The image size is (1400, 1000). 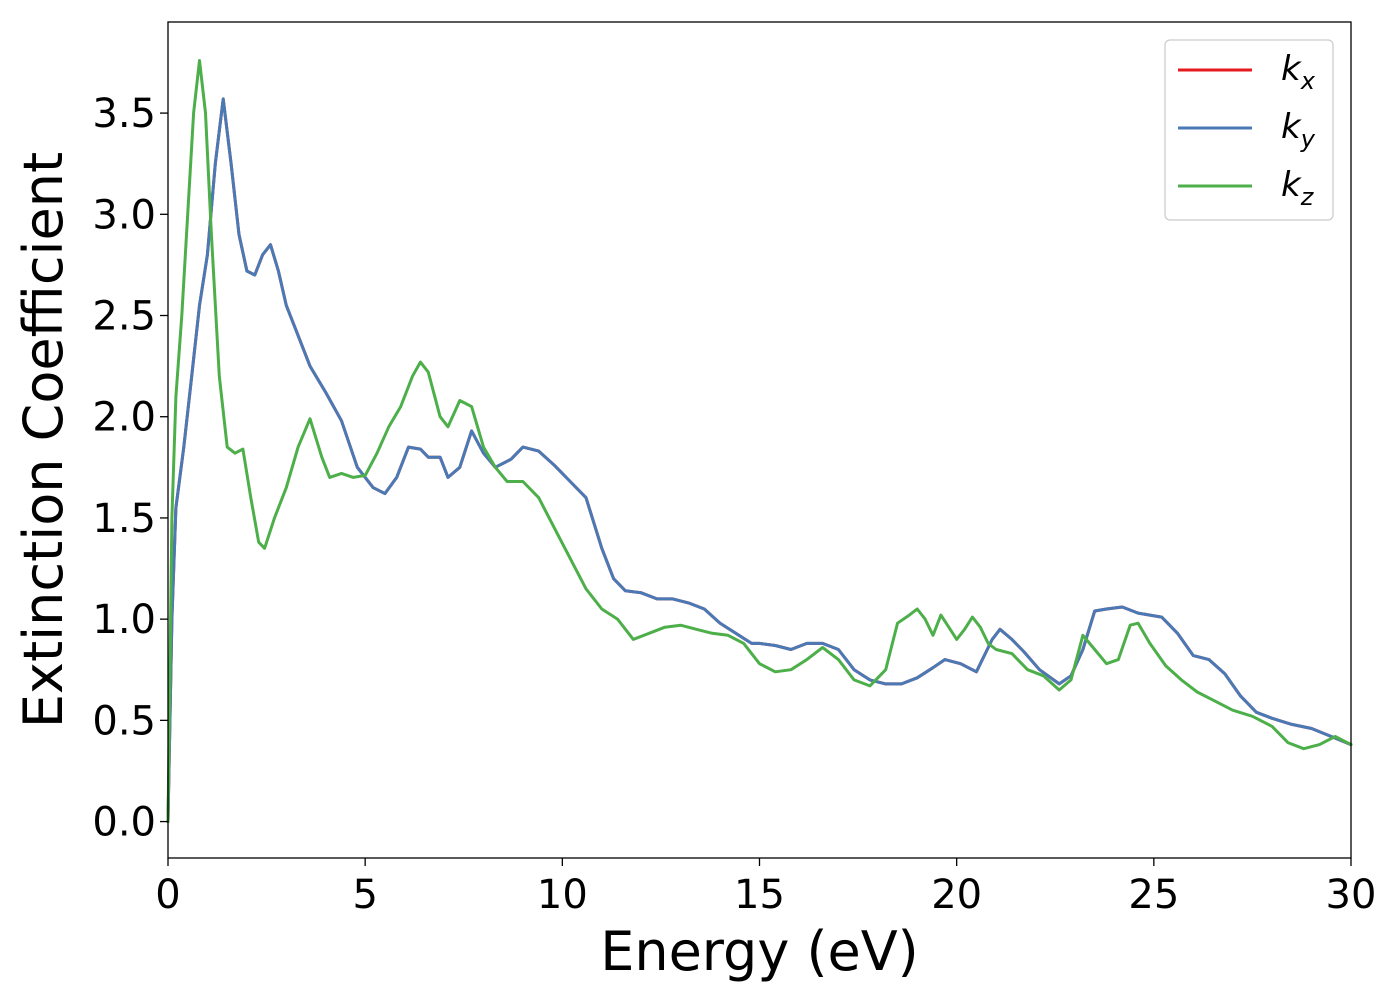 What do you see at coordinates (1351, 895) in the screenshot?
I see `x-tick-label: 30` at bounding box center [1351, 895].